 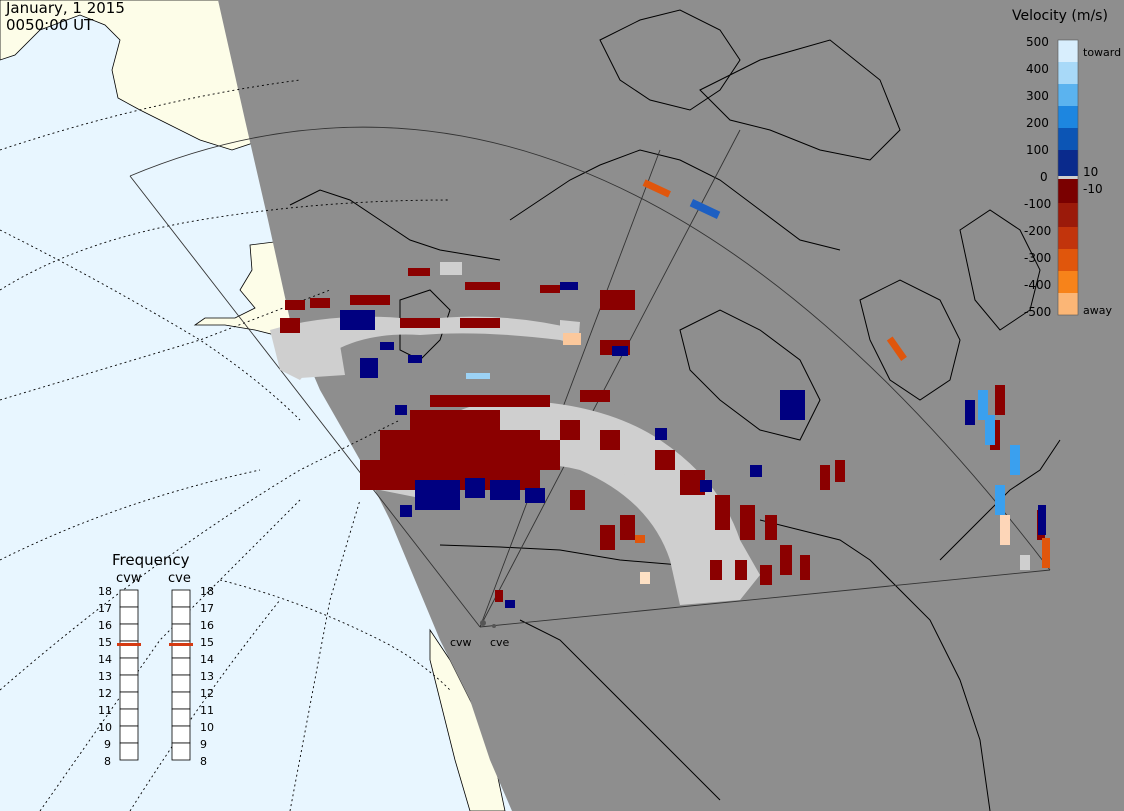 I want to click on frequency-cve-label: cve, so click(x=179, y=578).